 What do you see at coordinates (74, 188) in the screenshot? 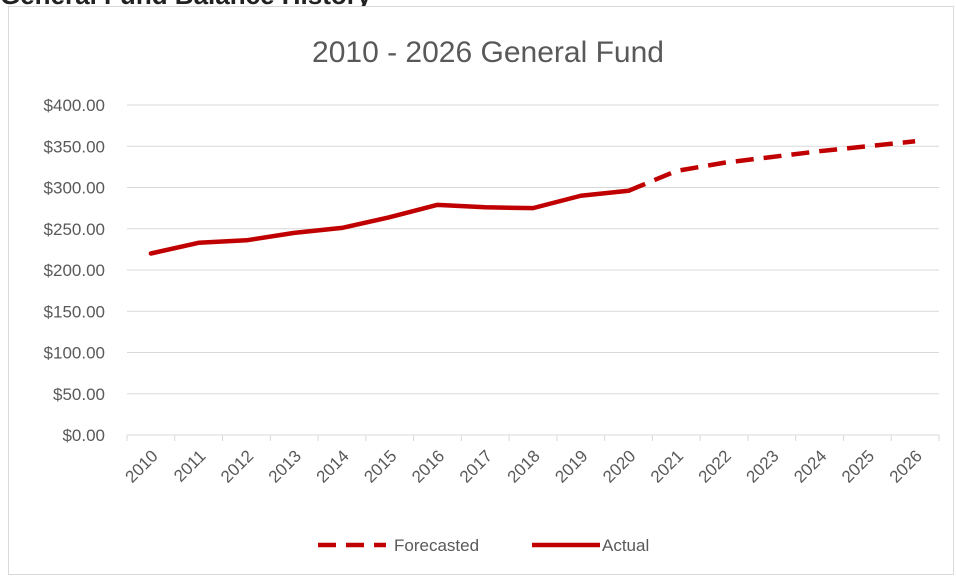
I see `y-tick-label: $300.00` at bounding box center [74, 188].